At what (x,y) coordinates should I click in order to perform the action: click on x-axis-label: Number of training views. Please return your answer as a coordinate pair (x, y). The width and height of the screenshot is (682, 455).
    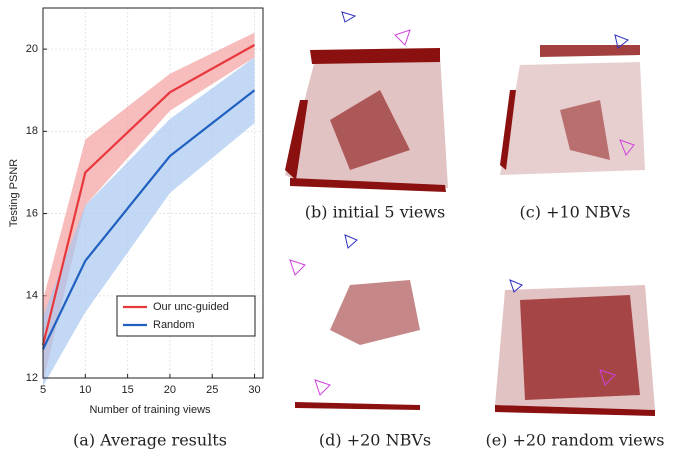
    Looking at the image, I should click on (150, 410).